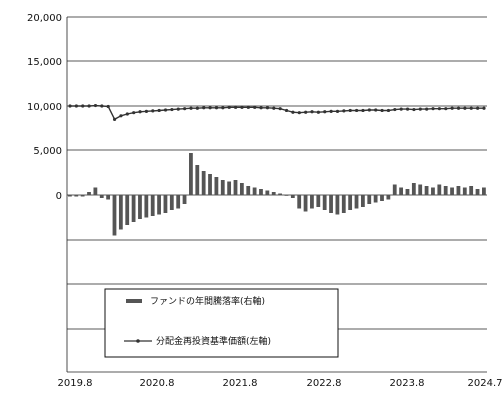  I want to click on legend-label-line: 分配金再投資基準価額(左軸), so click(213, 341).